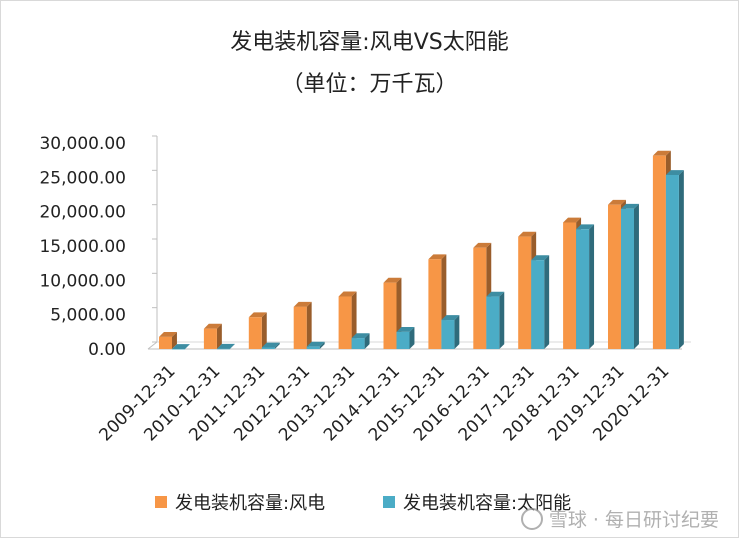 The image size is (739, 538). Describe the element at coordinates (369, 42) in the screenshot. I see `chart-title: 发电装机容量:风电VS太阳能` at that location.